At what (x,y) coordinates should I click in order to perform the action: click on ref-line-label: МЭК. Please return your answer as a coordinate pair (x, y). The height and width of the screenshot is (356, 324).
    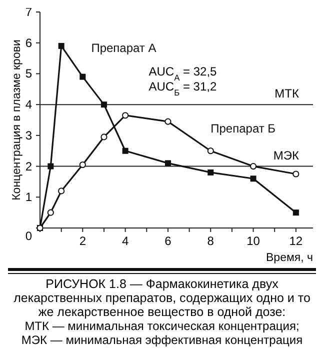
    Looking at the image, I should click on (286, 155).